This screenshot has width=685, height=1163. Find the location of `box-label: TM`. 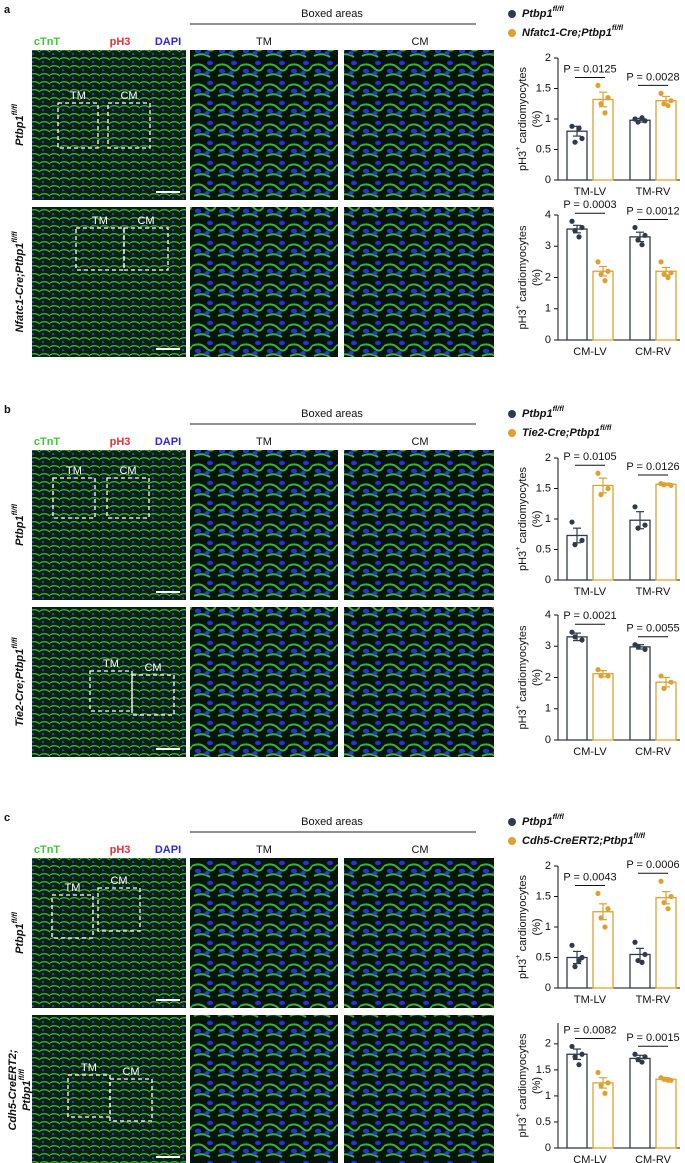

box-label: TM is located at coordinates (78, 96).